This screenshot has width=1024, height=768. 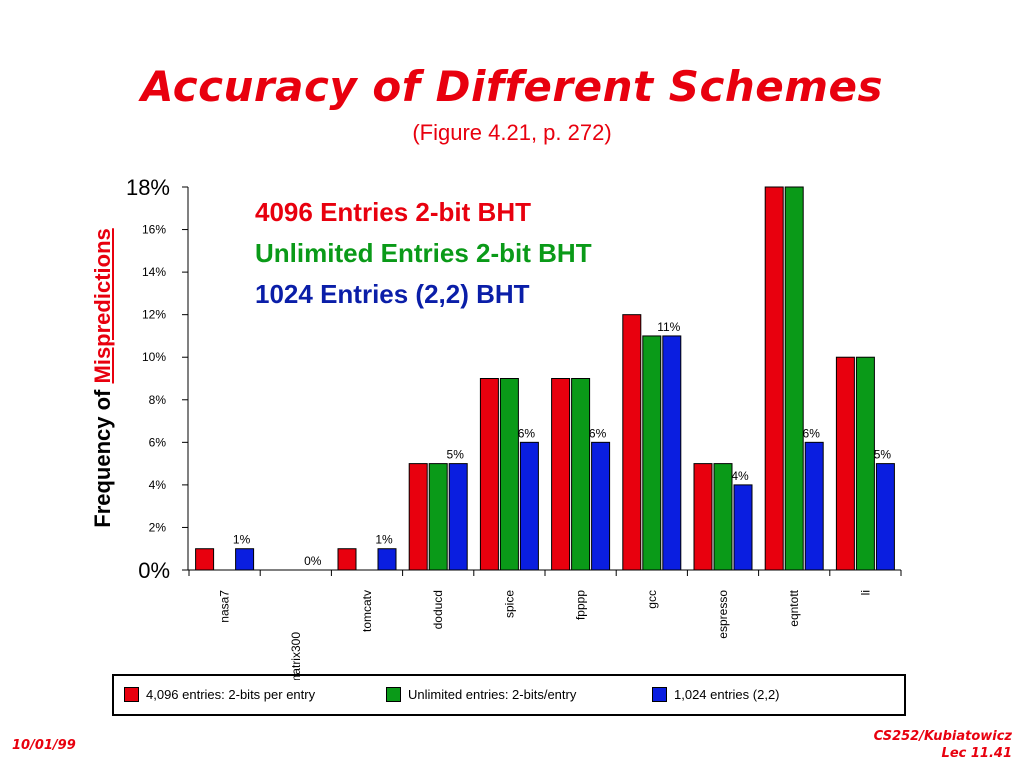 What do you see at coordinates (231, 694) in the screenshot?
I see `legend-label-4096: 4,096 entries: 2-bits per entry` at bounding box center [231, 694].